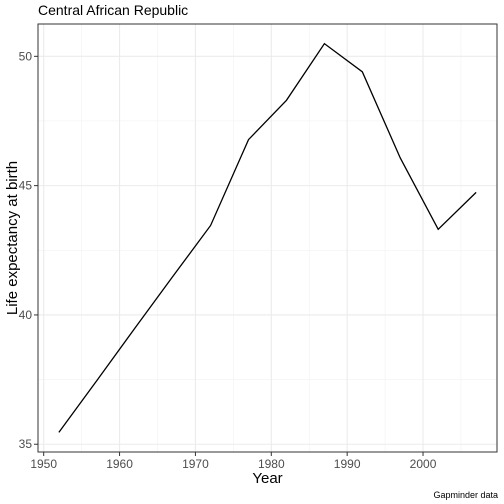 This screenshot has height=504, width=504. What do you see at coordinates (347, 464) in the screenshot?
I see `x-tick-label: 1990` at bounding box center [347, 464].